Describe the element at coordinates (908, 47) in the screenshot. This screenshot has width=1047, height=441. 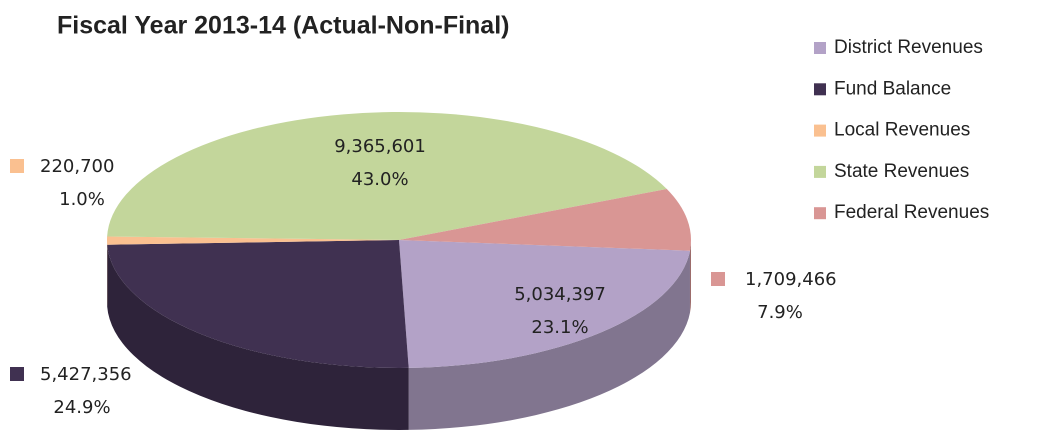
I see `legend-label: District Revenues` at that location.